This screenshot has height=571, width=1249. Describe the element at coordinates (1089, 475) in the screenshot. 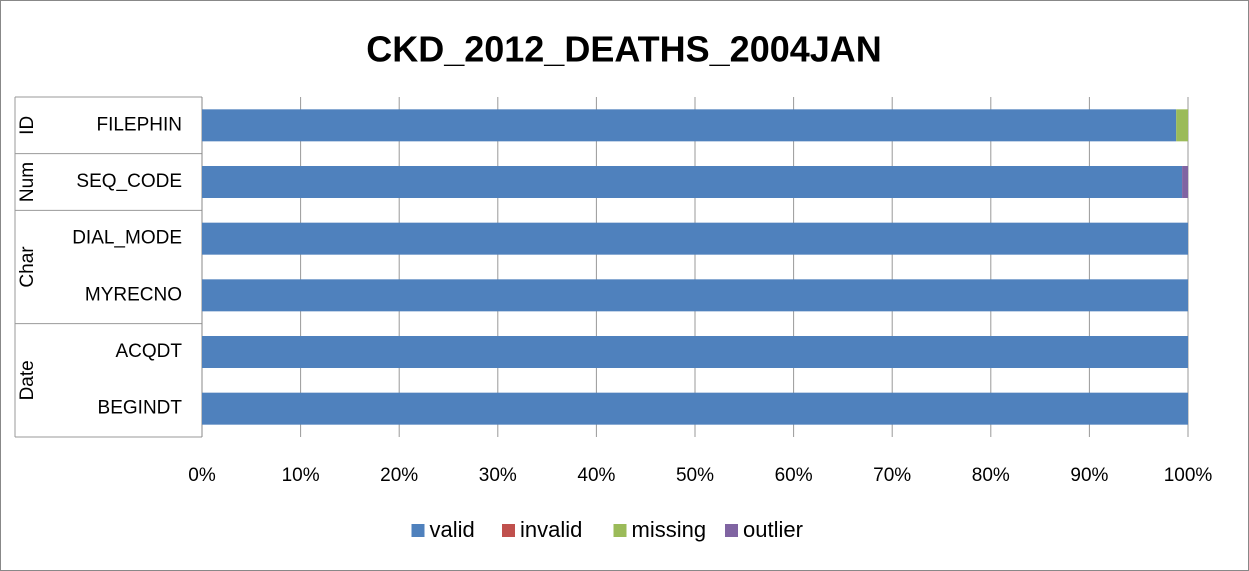

I see `x-tick-label: 90%` at that location.